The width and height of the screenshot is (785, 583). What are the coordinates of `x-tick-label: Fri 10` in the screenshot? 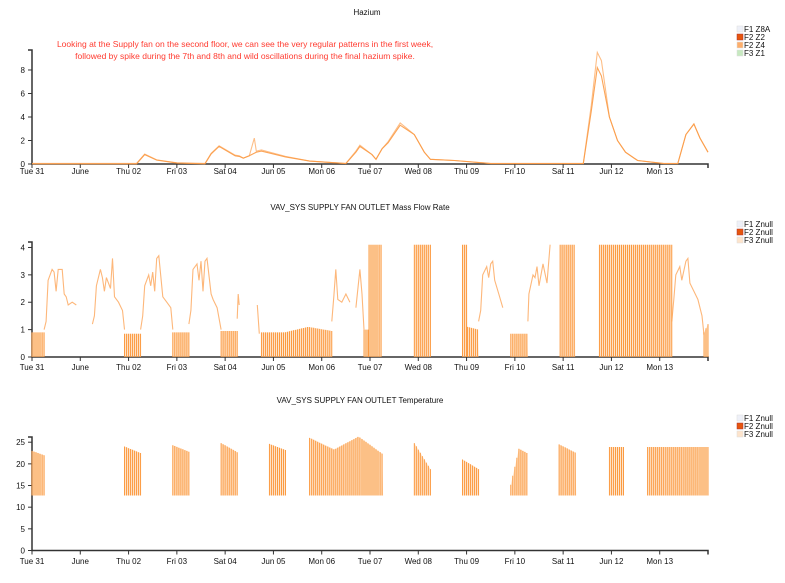 It's located at (515, 367).